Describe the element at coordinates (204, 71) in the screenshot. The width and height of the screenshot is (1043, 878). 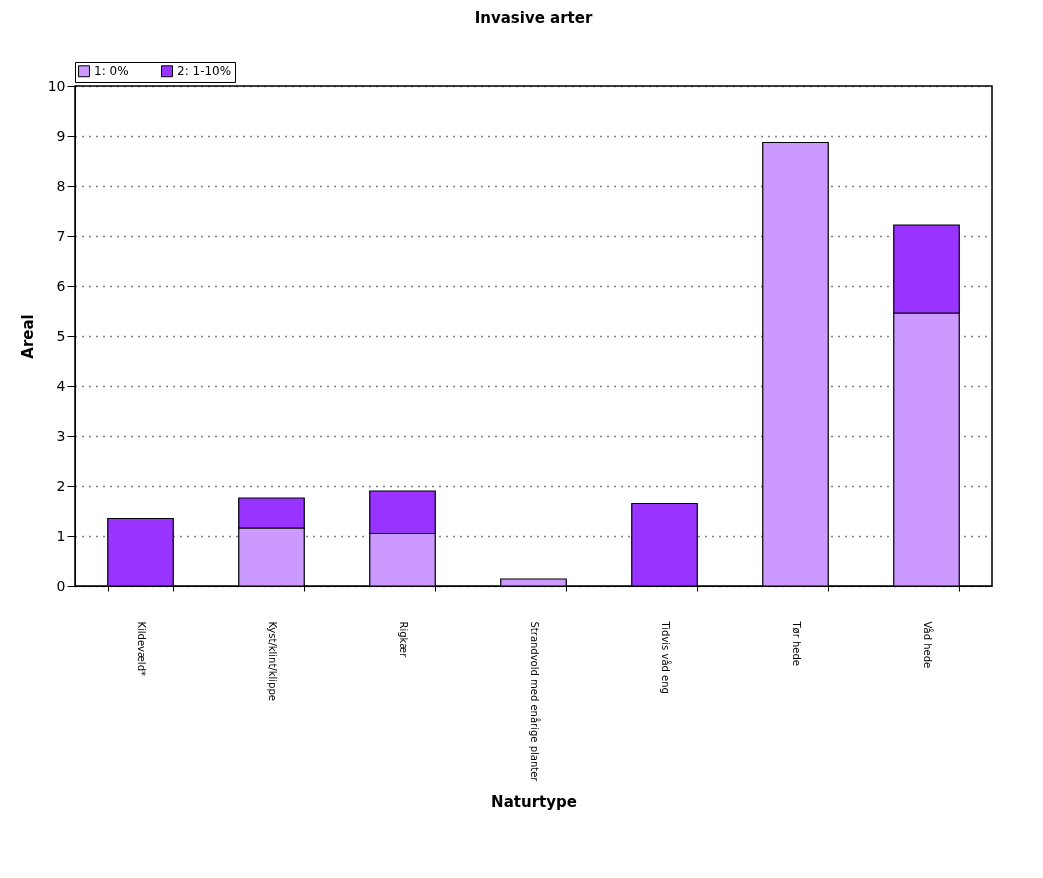
I see `legend-label: 2: 1-10%` at that location.